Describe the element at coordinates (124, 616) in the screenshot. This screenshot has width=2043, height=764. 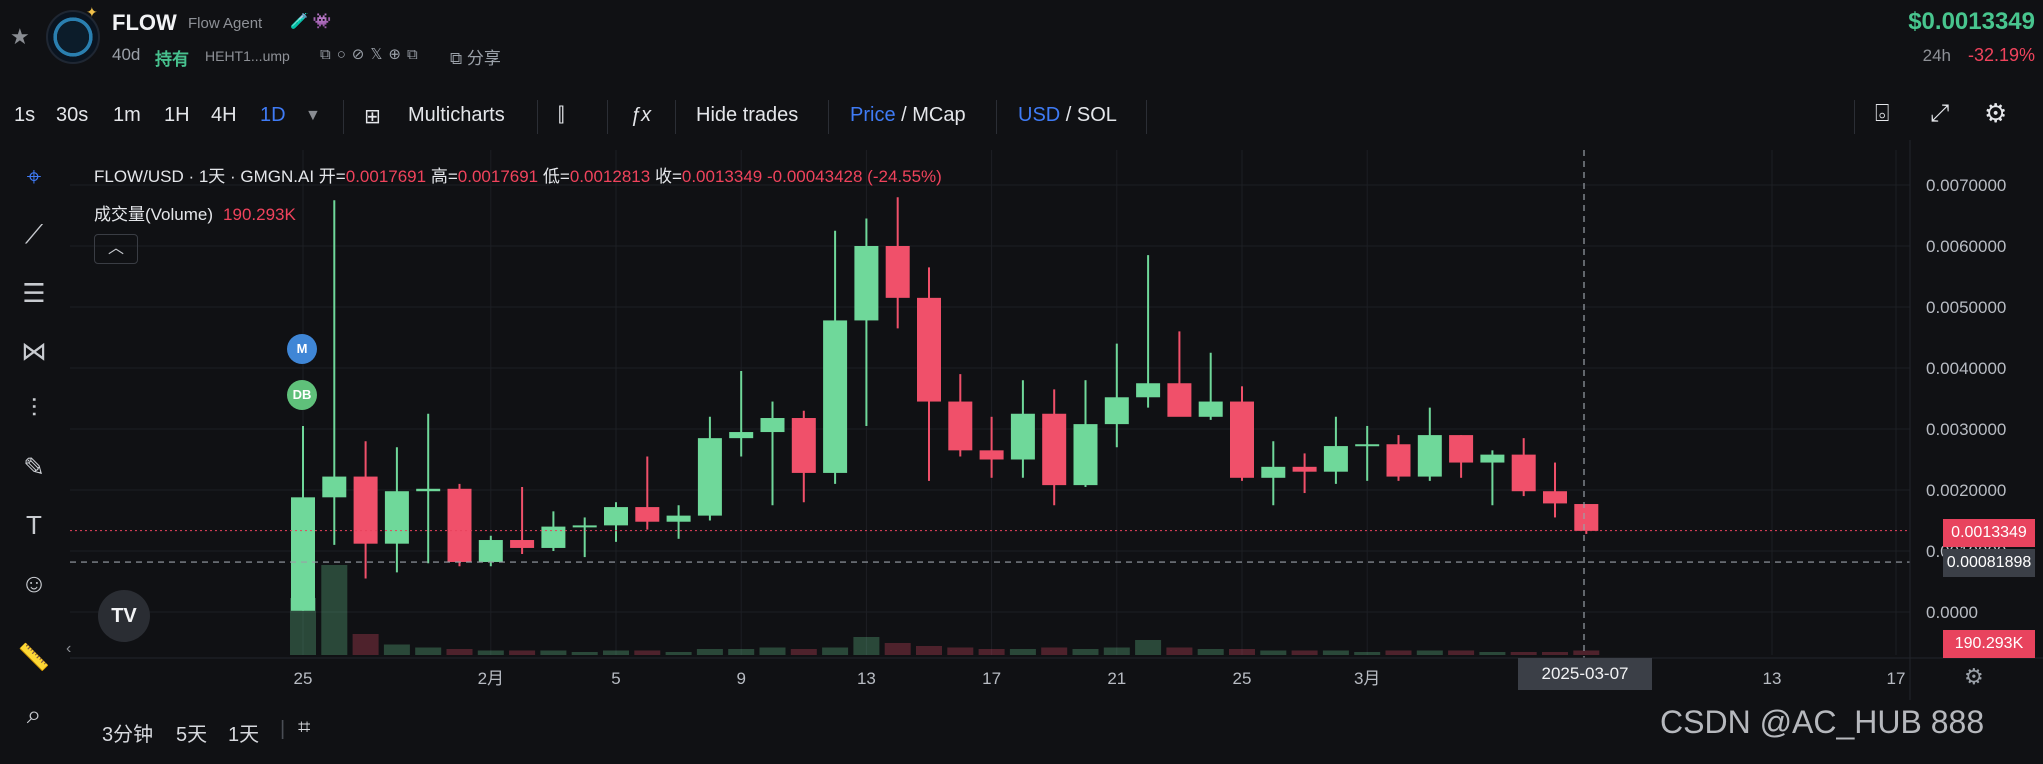
I see `tradingview-logo: TV` at that location.